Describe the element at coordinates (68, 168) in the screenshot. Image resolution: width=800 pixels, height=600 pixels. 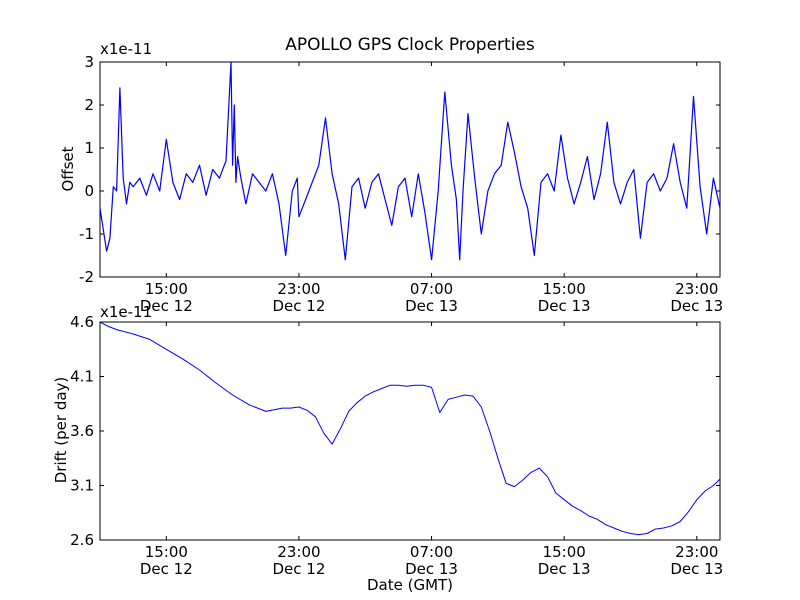
I see `offset-y-axis-label: Offset` at that location.